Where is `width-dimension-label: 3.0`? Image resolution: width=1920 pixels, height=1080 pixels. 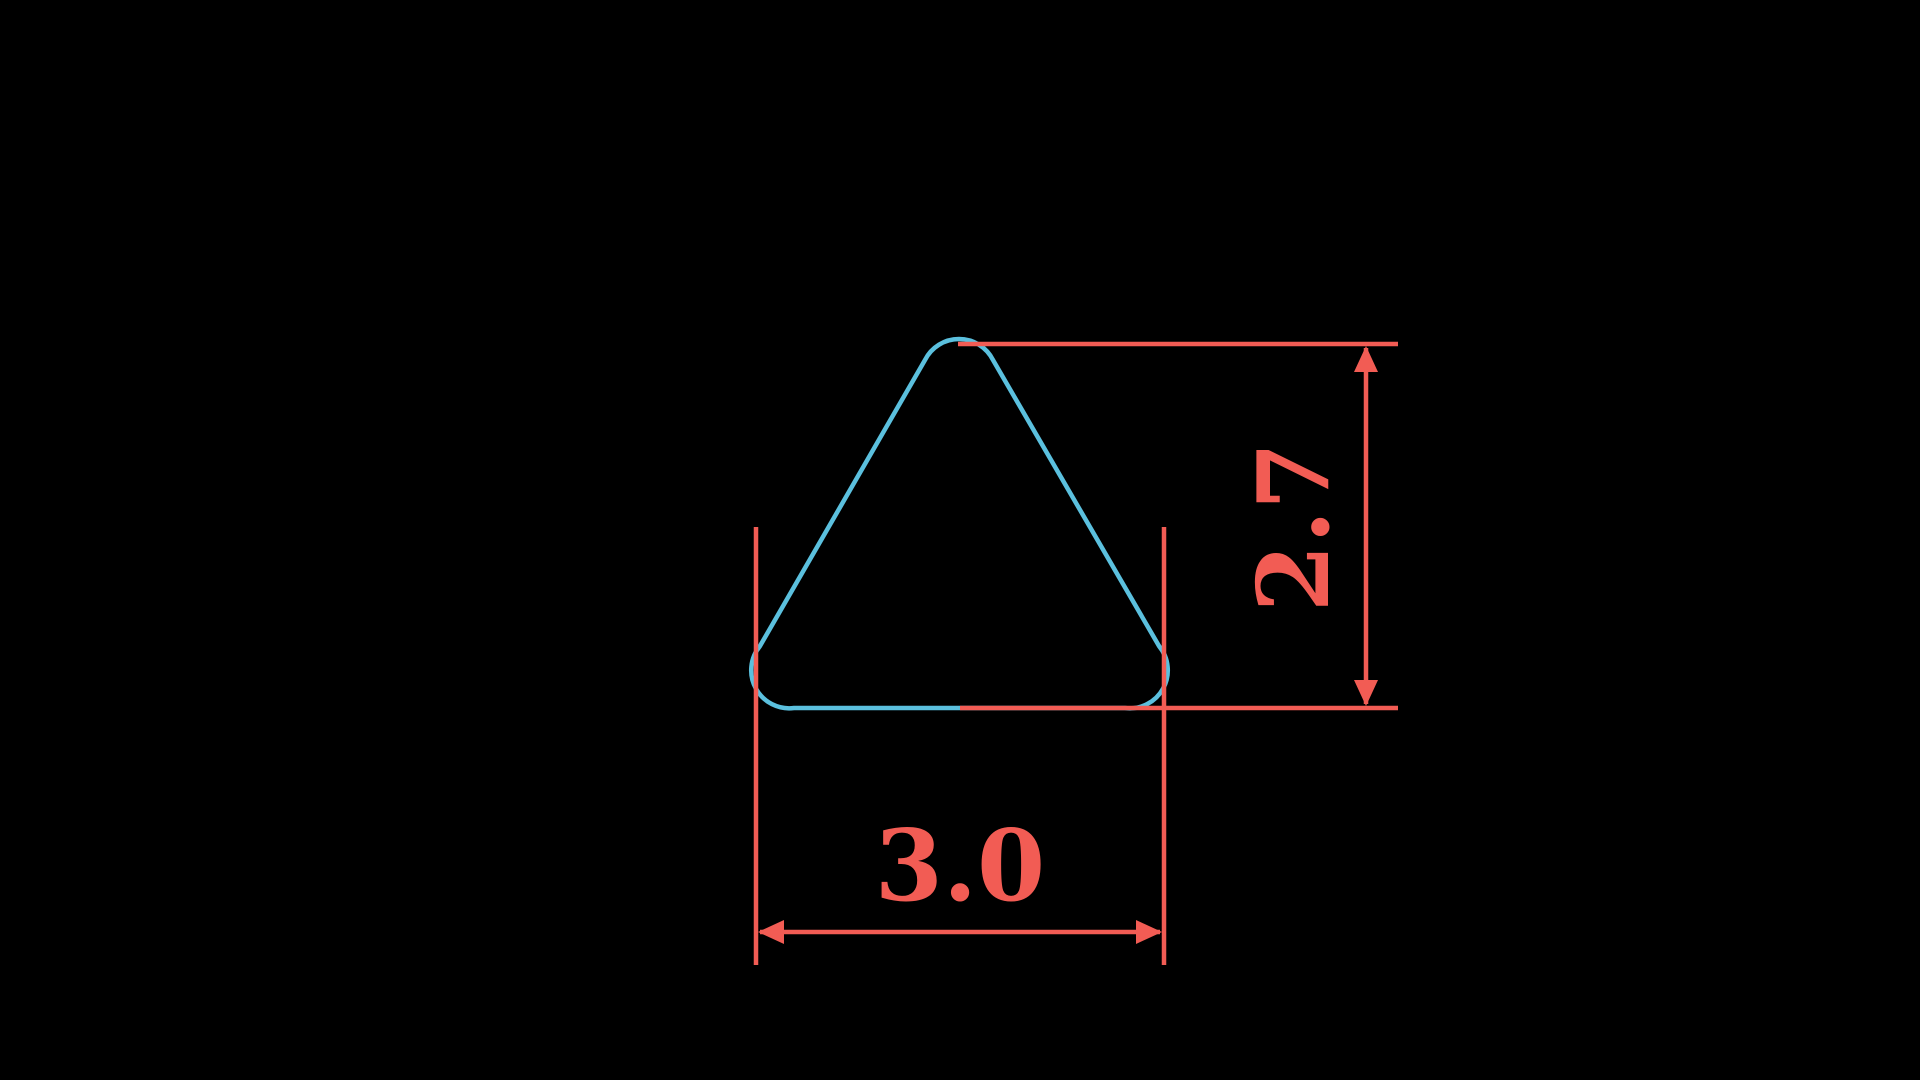
width-dimension-label: 3.0 is located at coordinates (960, 866).